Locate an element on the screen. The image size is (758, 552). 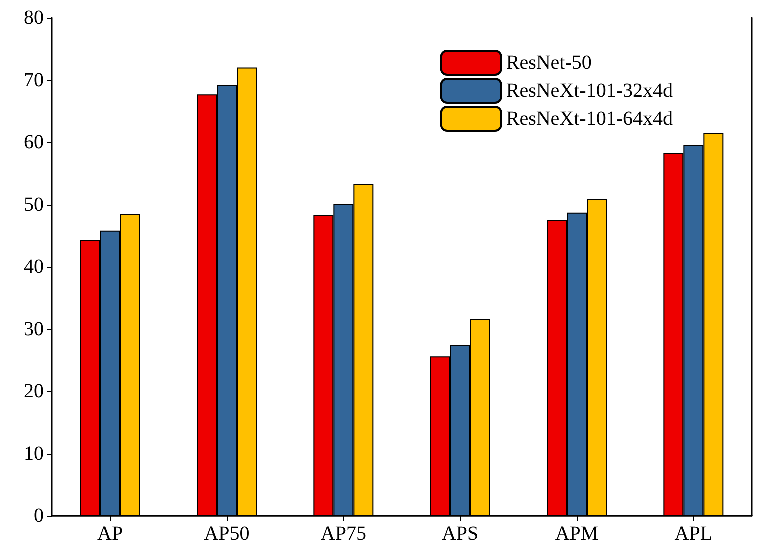
y-tick-label: 40 is located at coordinates (34, 267).